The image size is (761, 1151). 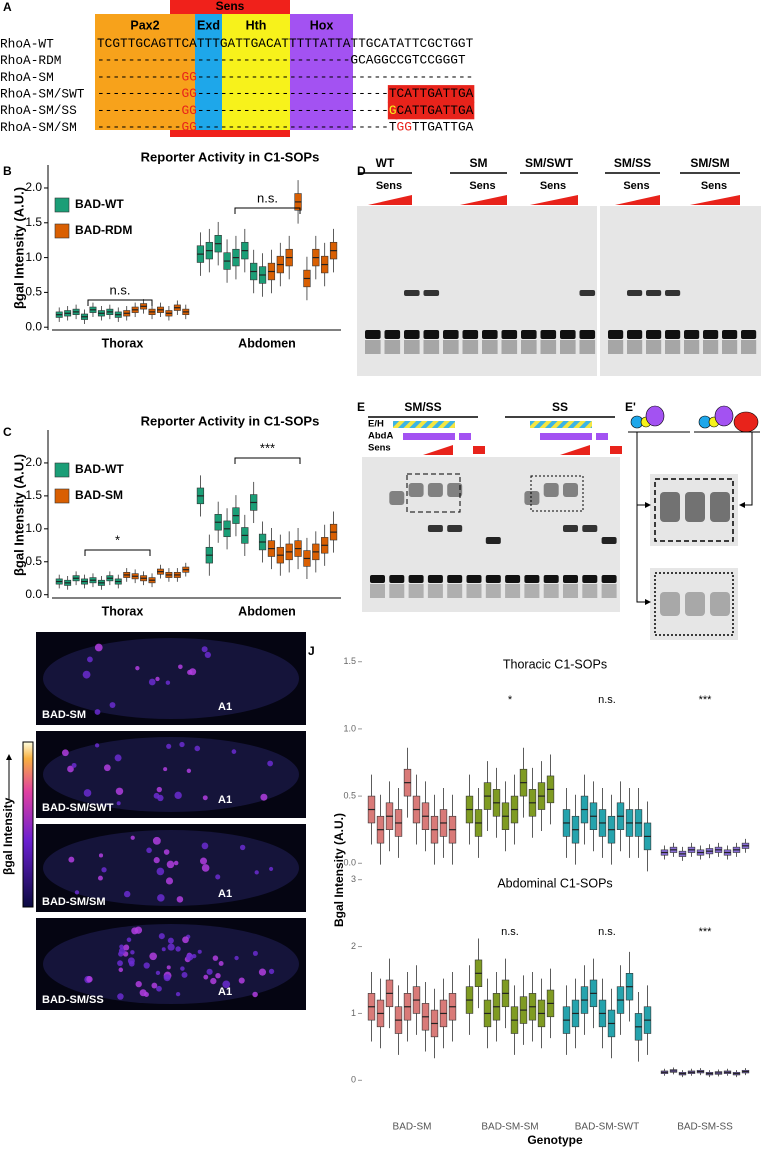 I want to click on protein-label: E/H, so click(x=376, y=424).